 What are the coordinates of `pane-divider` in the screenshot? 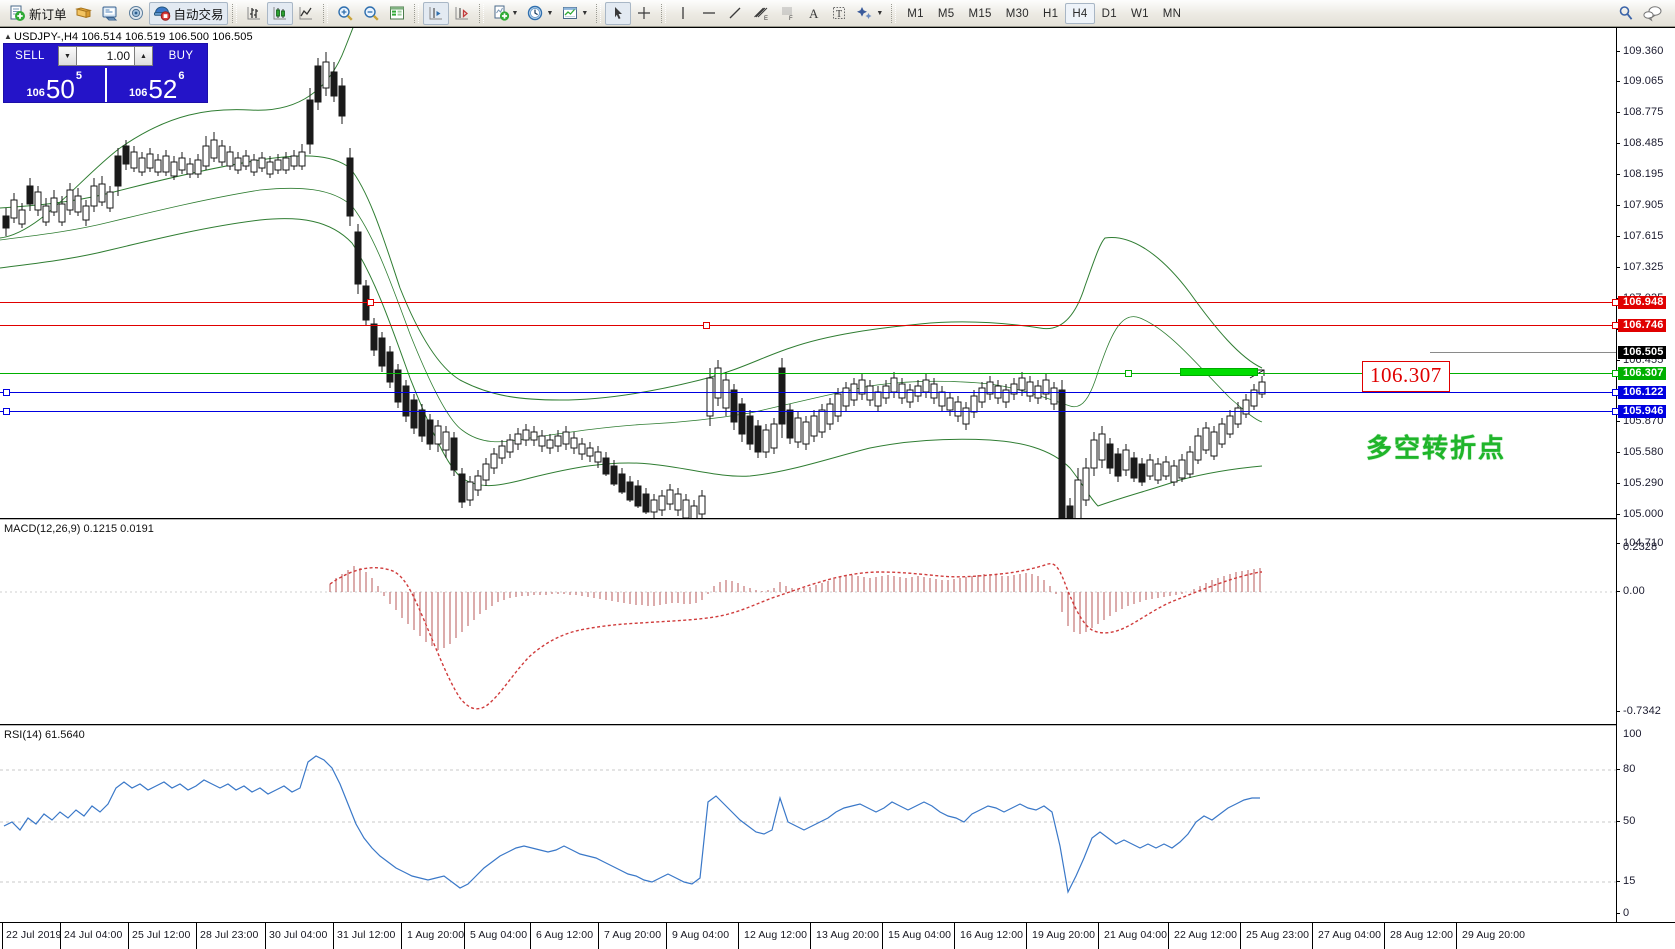 It's located at (808, 519).